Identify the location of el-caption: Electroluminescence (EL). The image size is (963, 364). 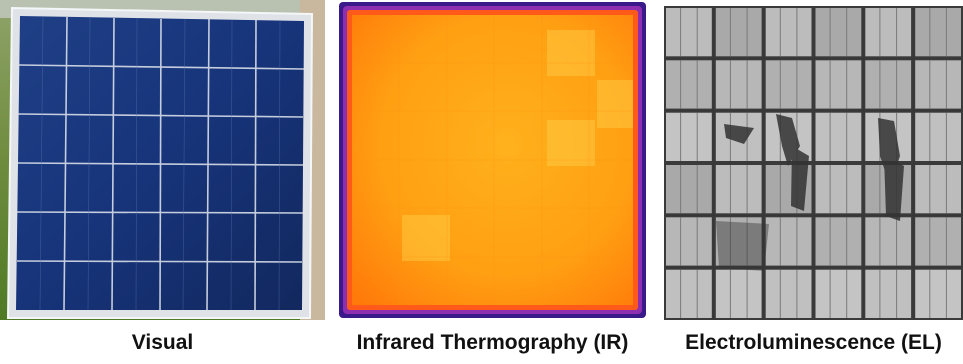
(813, 342).